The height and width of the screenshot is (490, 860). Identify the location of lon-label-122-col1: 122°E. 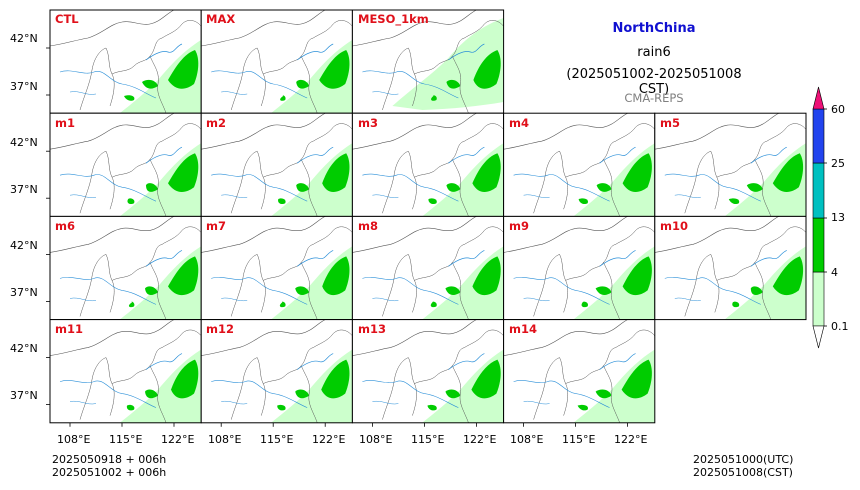
(178, 439).